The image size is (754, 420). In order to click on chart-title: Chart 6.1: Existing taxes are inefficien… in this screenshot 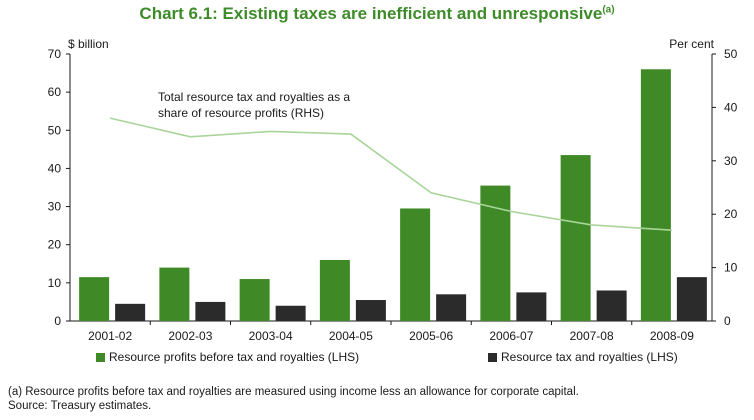, I will do `click(377, 14)`.